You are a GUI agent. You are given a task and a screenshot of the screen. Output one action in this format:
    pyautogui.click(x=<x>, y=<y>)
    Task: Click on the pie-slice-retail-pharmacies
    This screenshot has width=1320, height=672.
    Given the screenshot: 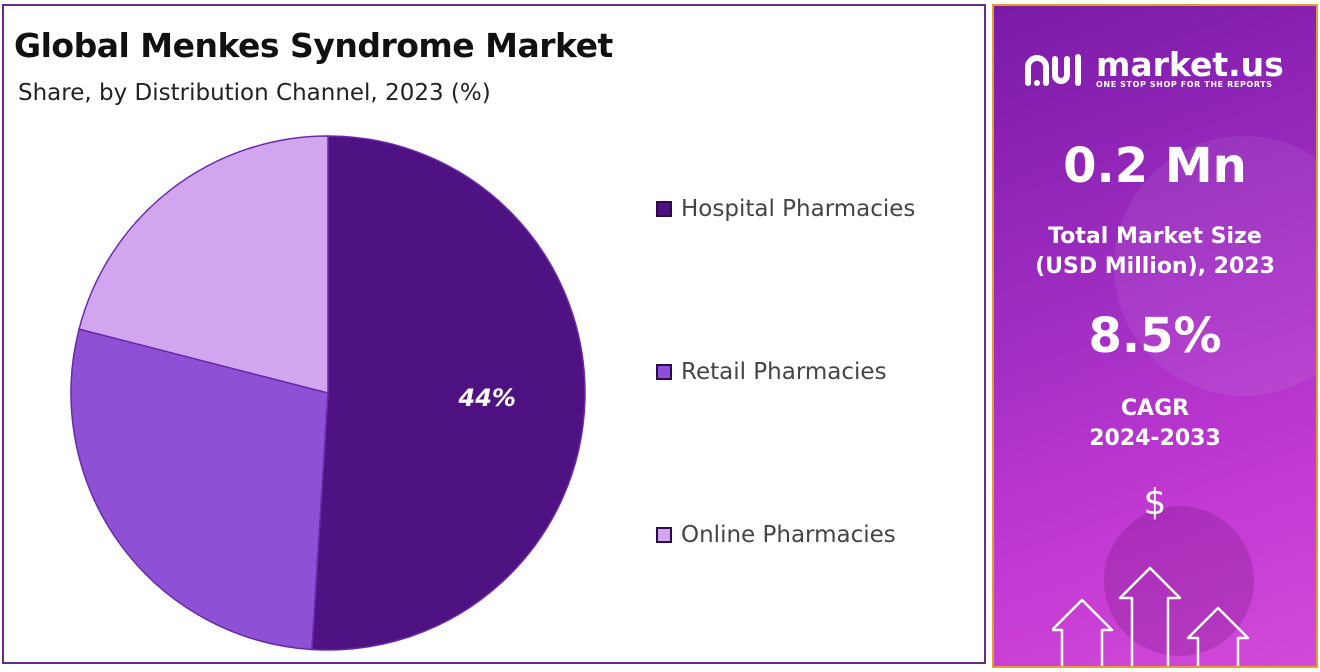 What is the action you would take?
    pyautogui.click(x=199, y=489)
    